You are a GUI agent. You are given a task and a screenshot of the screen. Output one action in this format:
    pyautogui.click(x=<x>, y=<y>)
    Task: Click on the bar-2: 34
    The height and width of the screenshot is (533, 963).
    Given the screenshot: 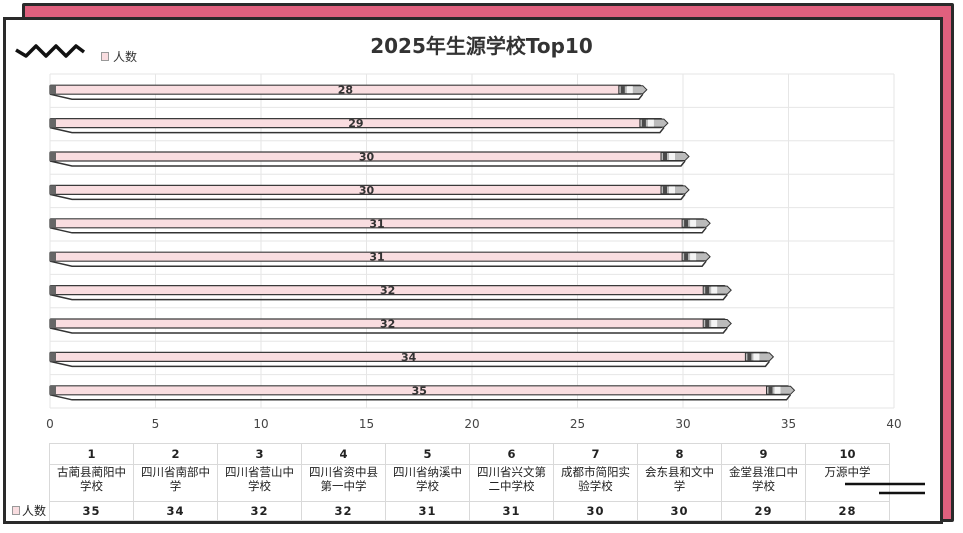 What is the action you would take?
    pyautogui.click(x=412, y=359)
    